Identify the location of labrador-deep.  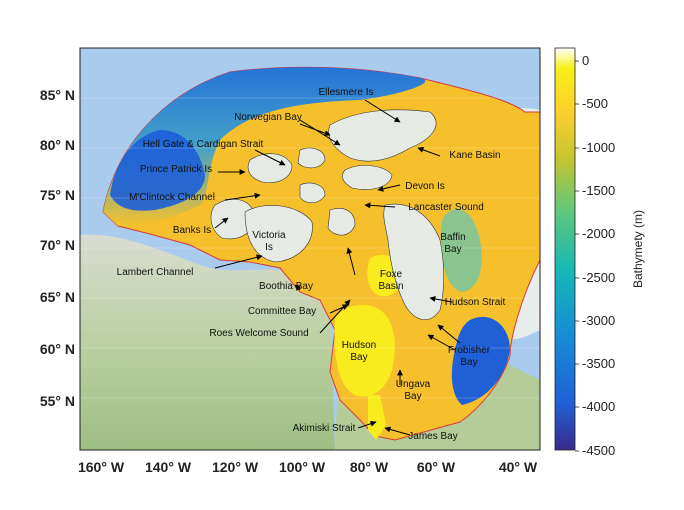
(480, 360).